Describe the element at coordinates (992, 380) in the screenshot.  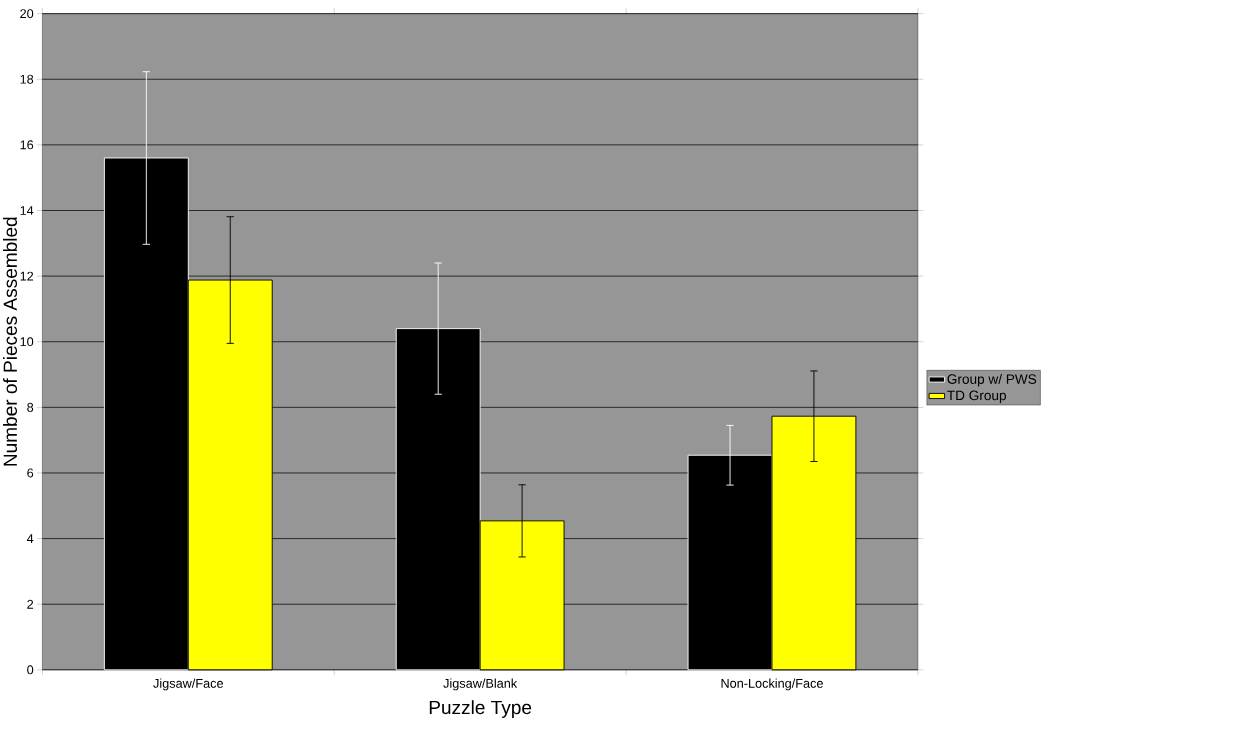
I see `legend-label: Group w/ PWS` at that location.